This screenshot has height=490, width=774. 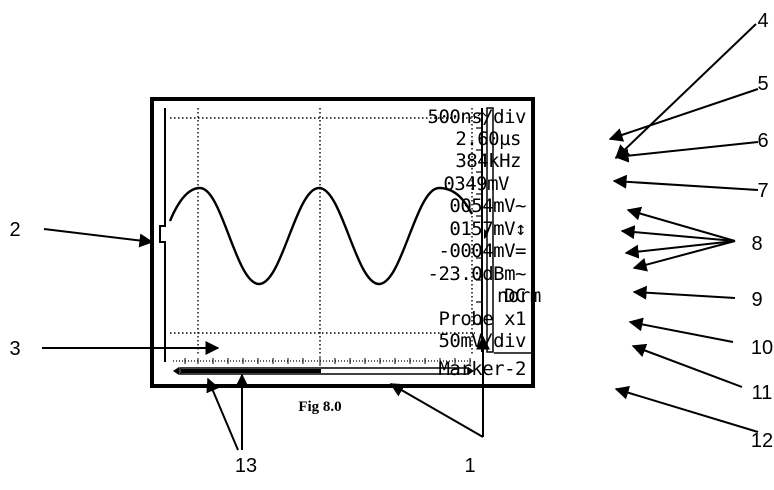 What do you see at coordinates (476, 184) in the screenshot?
I see `readout-peak-to-peak: 0349mV` at bounding box center [476, 184].